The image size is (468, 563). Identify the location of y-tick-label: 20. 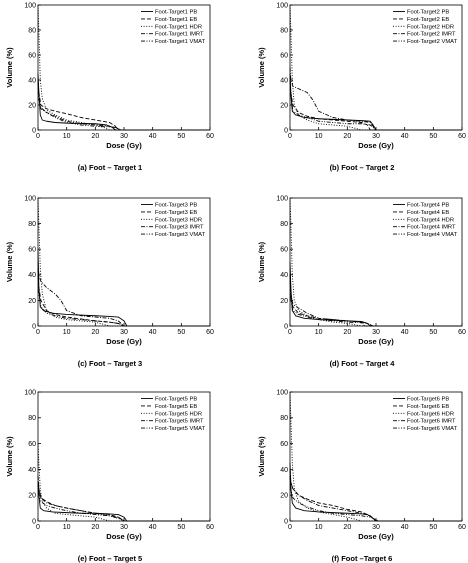
(32, 496).